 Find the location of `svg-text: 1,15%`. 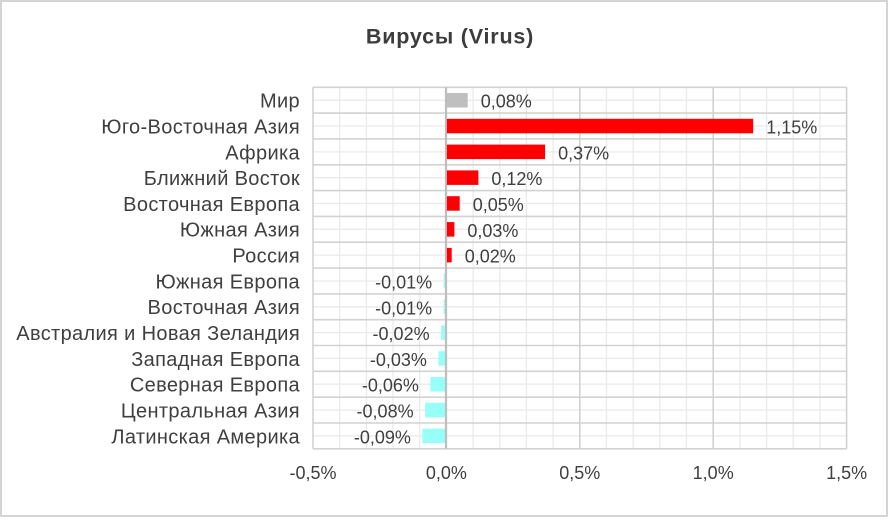

svg-text: 1,15% is located at coordinates (791, 128).